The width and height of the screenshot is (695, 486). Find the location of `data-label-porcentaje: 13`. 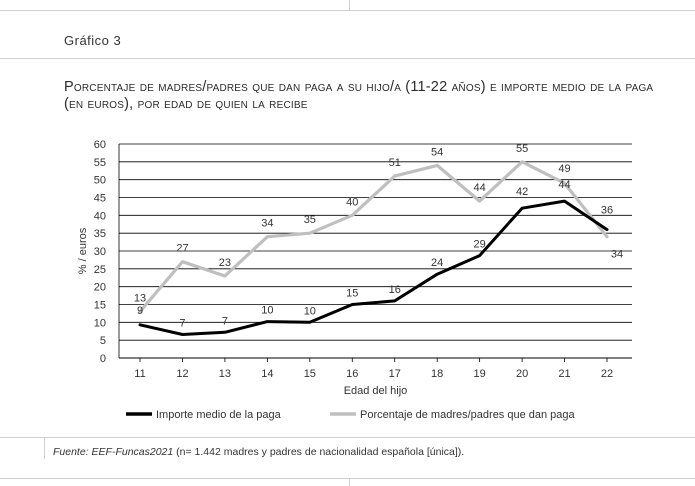

data-label-porcentaje: 13 is located at coordinates (140, 299).